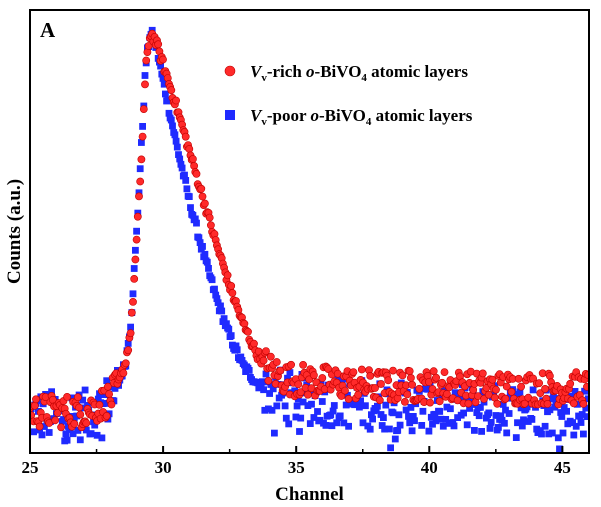 The width and height of the screenshot is (601, 507). Describe the element at coordinates (163, 467) in the screenshot. I see `x-tick-label: 30` at that location.